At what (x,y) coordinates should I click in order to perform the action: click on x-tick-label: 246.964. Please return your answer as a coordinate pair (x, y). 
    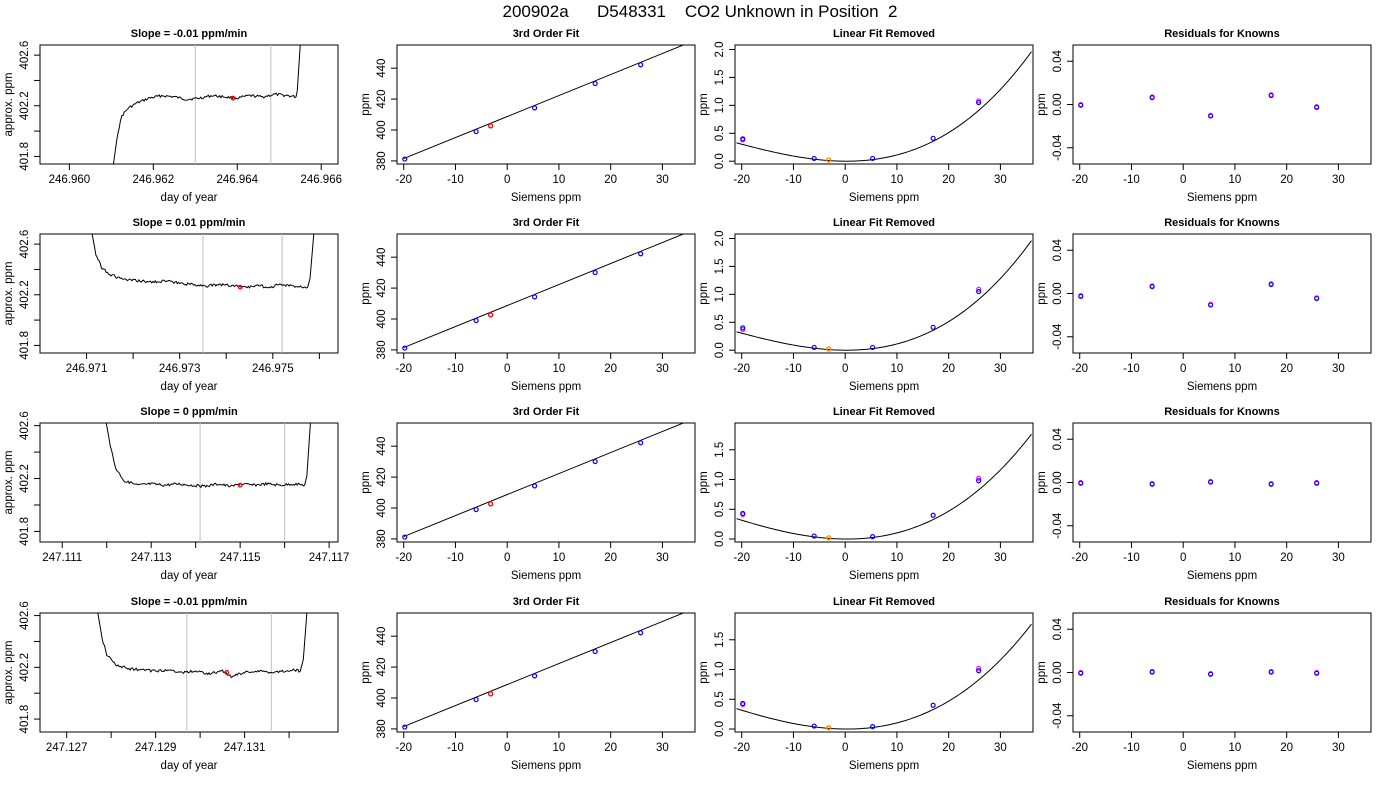
    Looking at the image, I should click on (237, 180).